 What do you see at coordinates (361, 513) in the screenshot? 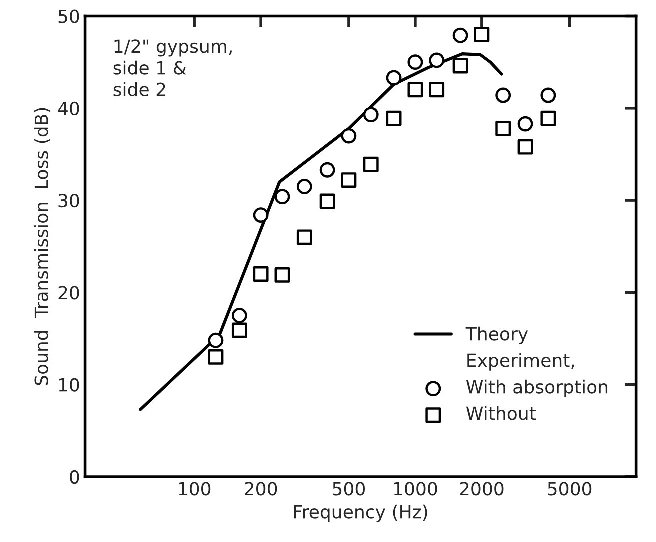
I see `x-axis-title: Frequency (Hz)` at bounding box center [361, 513].